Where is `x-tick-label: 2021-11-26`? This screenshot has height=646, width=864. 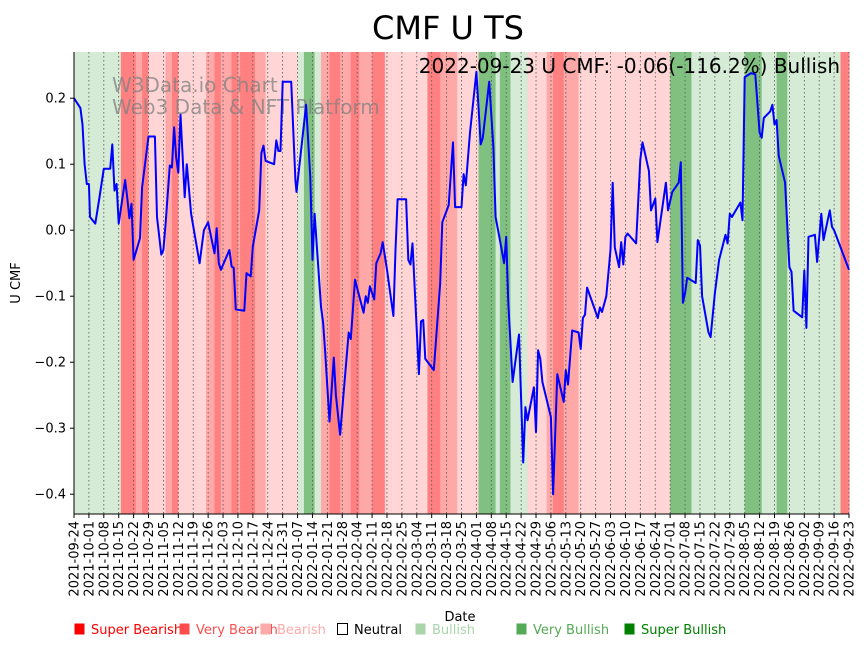
x-tick-label: 2021-11-26 is located at coordinates (209, 559).